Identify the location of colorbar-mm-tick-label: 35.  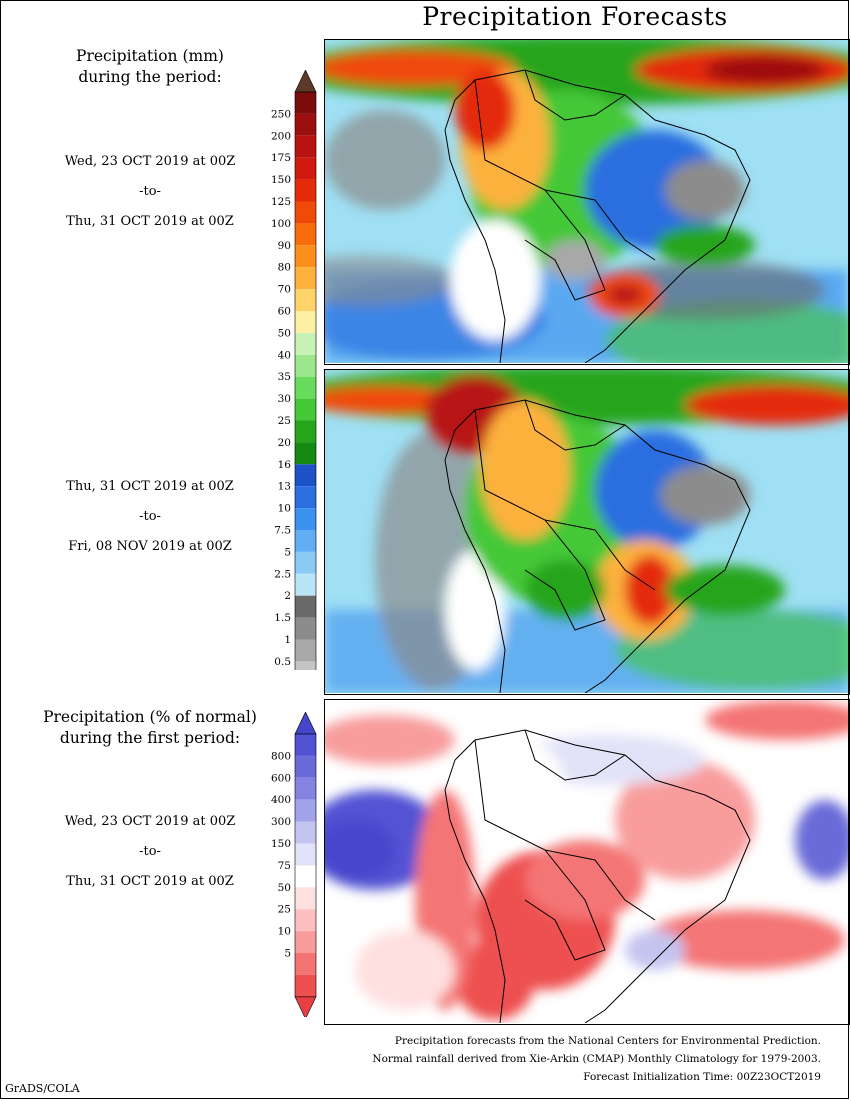
(284, 377).